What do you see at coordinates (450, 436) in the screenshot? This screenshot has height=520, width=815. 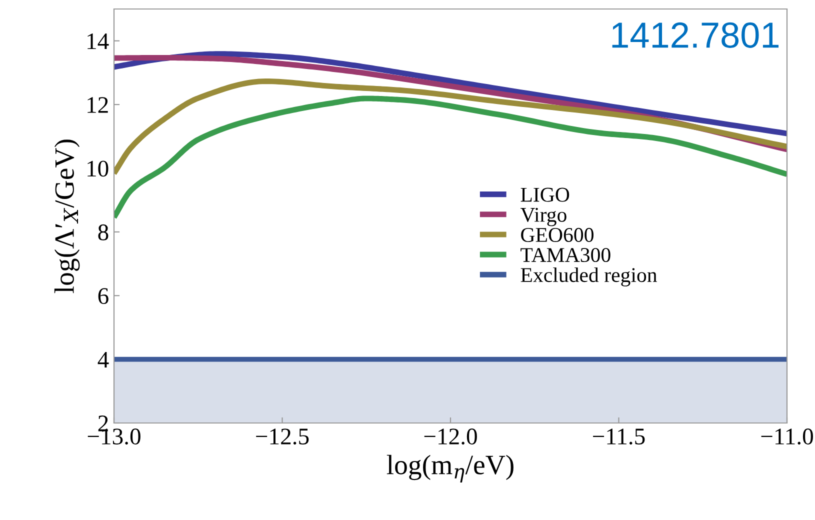 I see `x-tick-label: −12.0` at bounding box center [450, 436].